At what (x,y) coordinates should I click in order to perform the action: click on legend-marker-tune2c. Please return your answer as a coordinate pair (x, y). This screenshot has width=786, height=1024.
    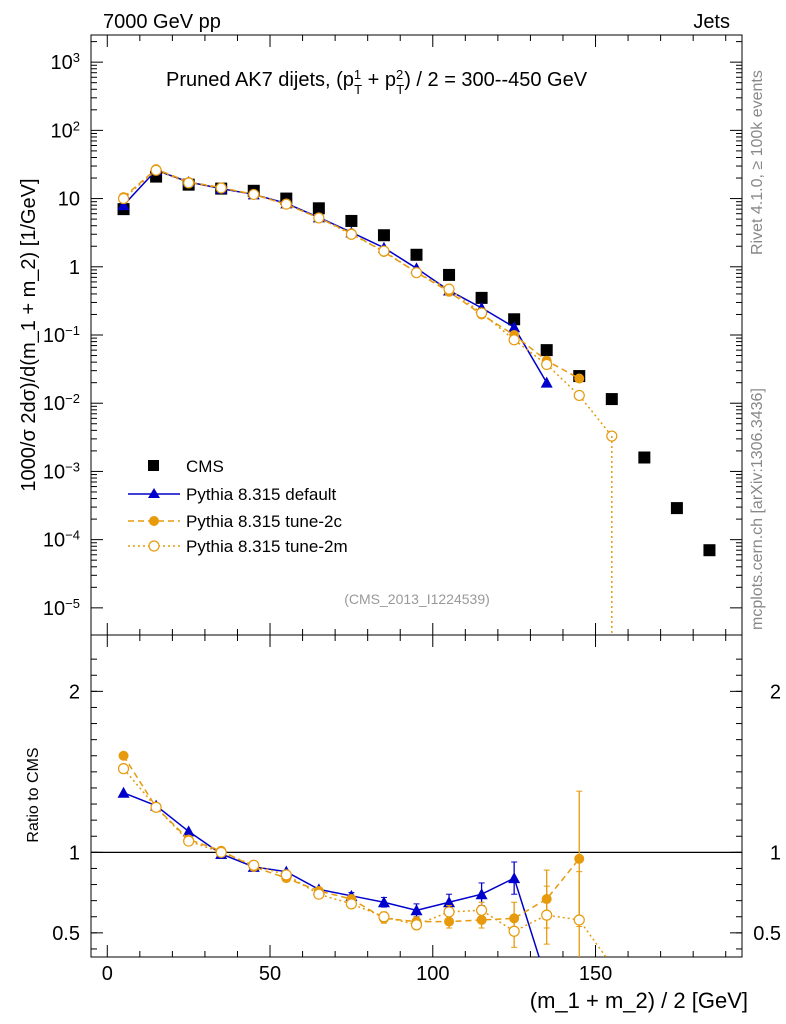
    Looking at the image, I should click on (154, 521).